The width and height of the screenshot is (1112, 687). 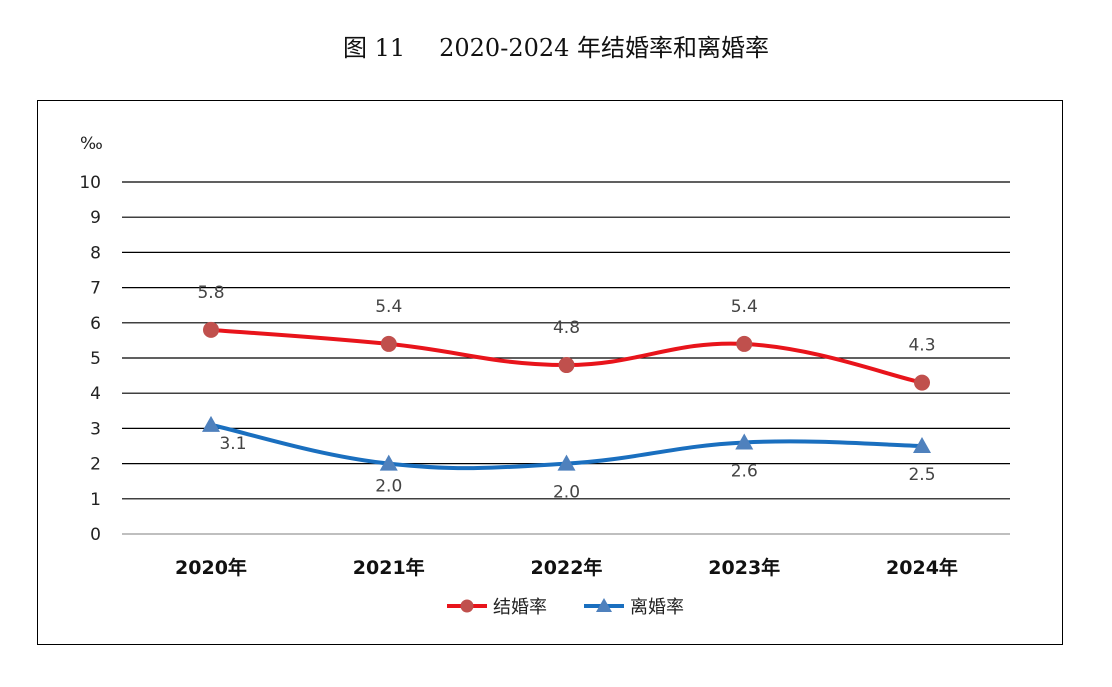 I want to click on chart-title: 图 11 2020-2024 年结婚率和离婚率, so click(x=556, y=45).